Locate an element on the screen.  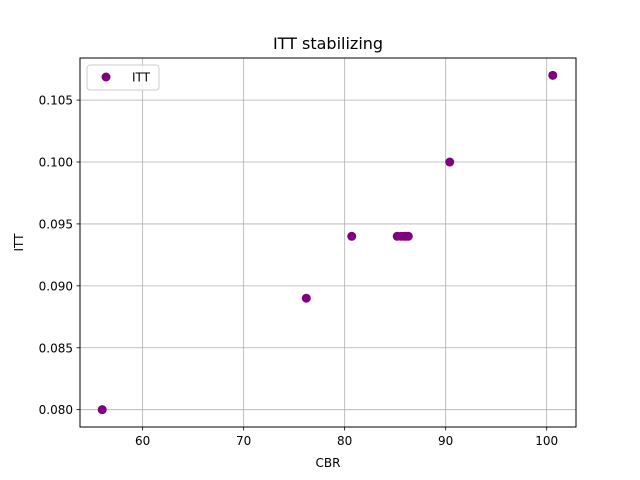
legend-marker is located at coordinates (106, 77).